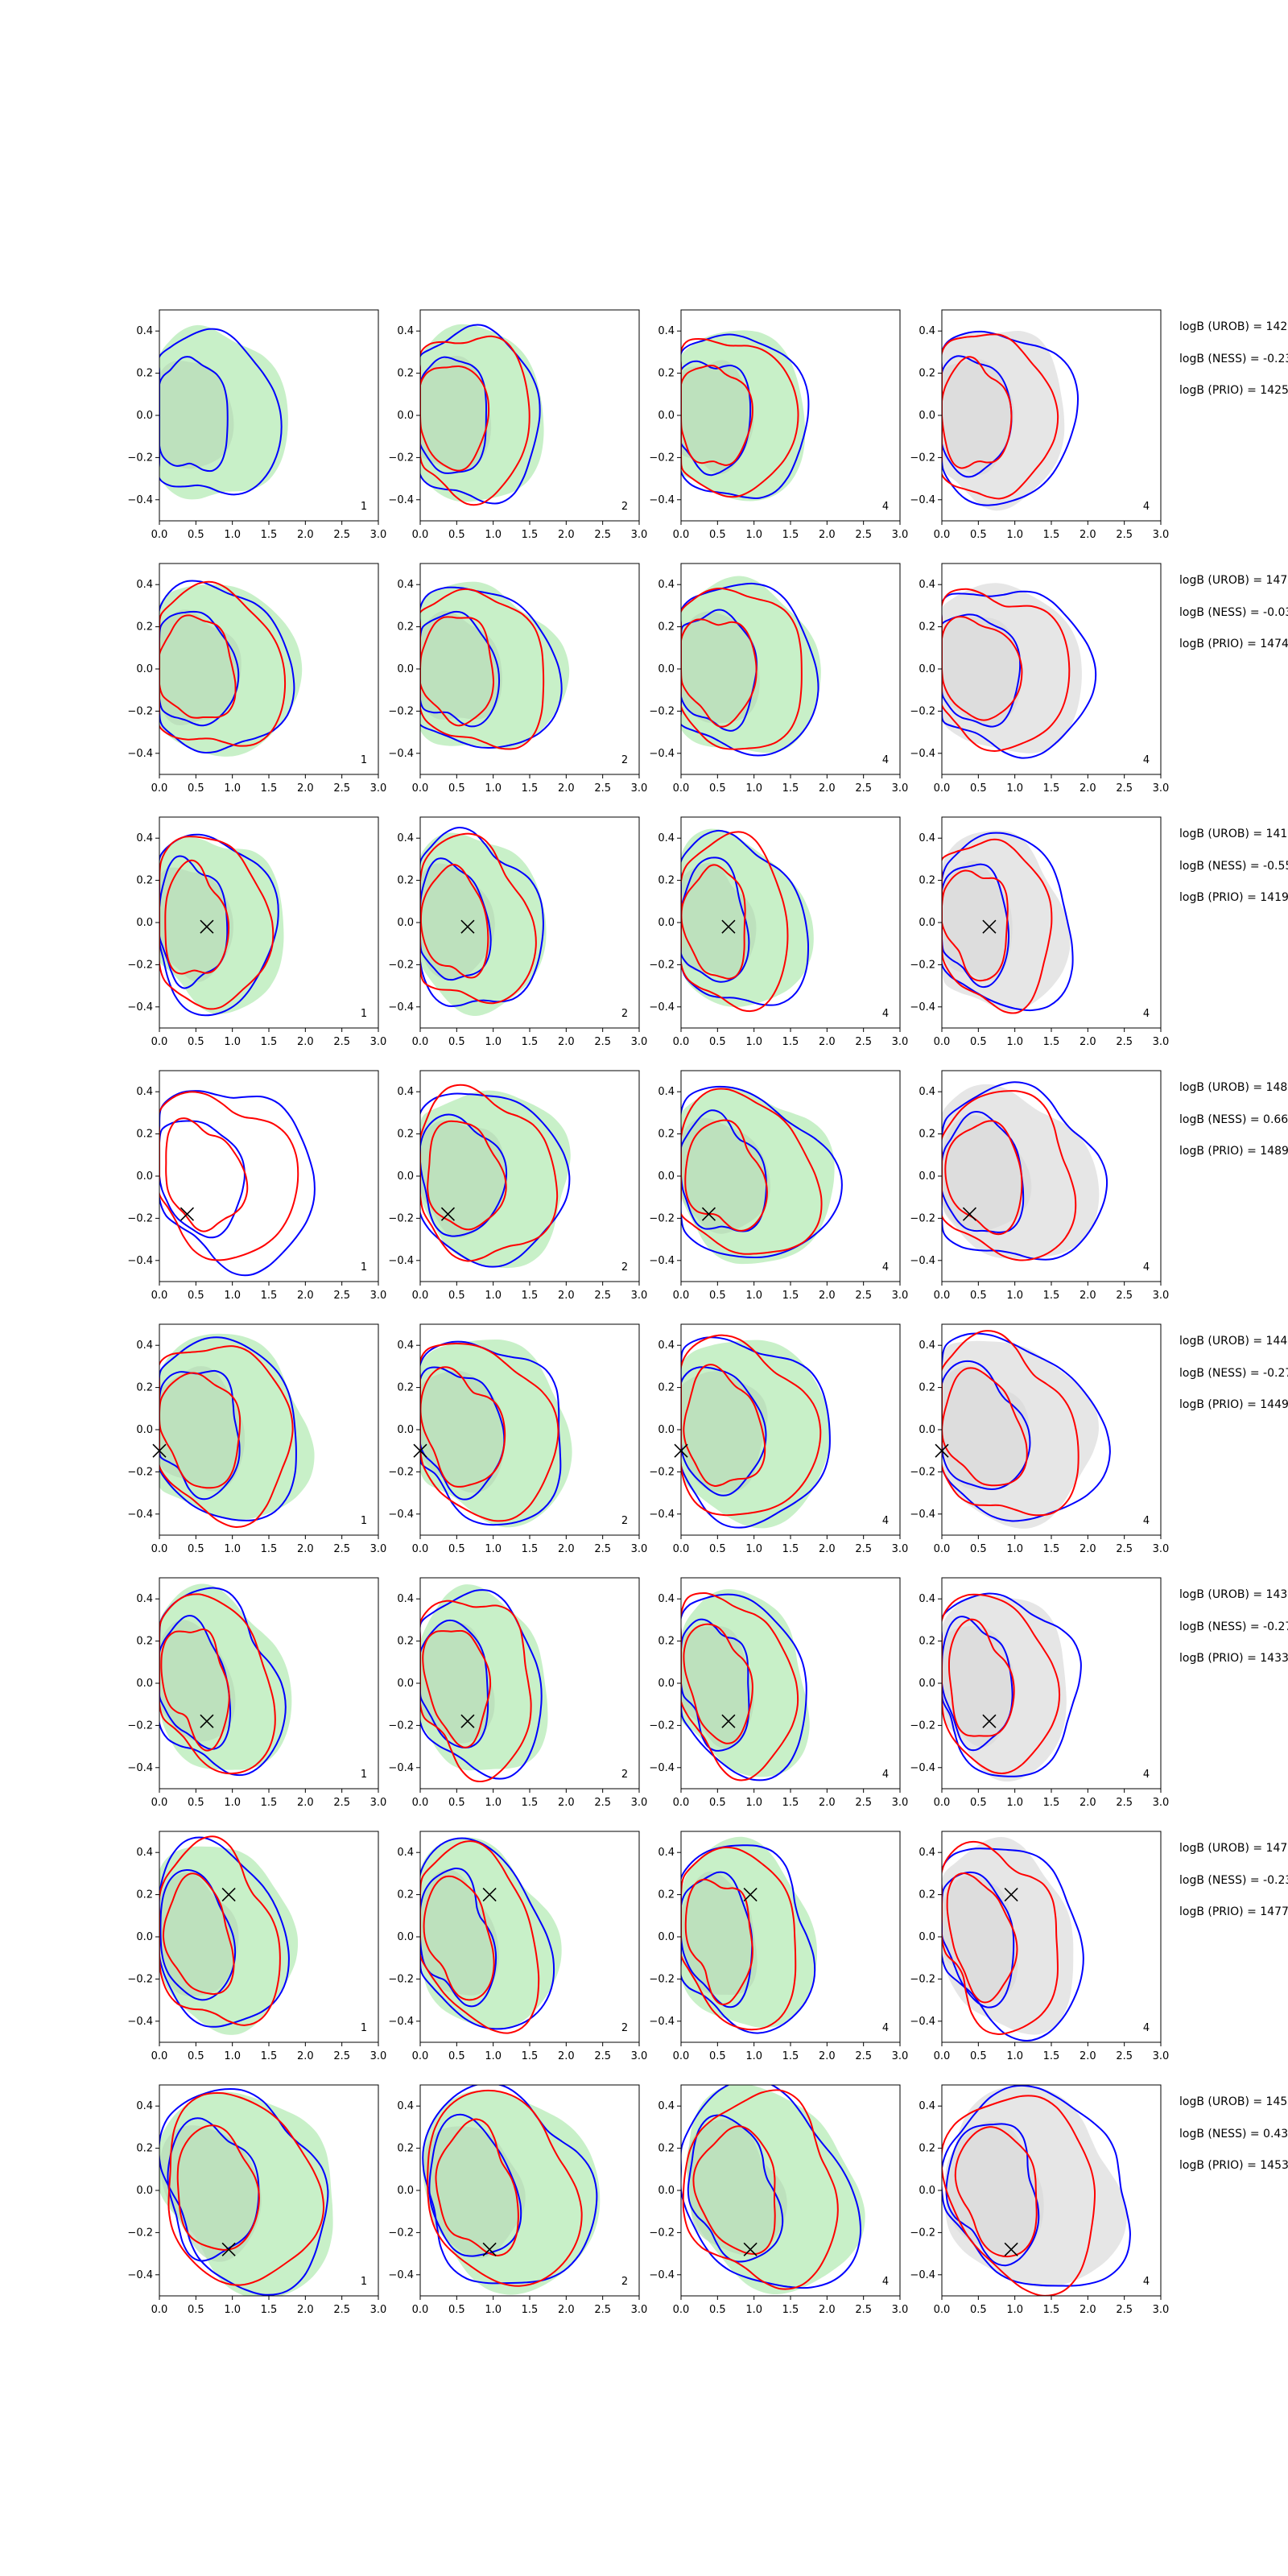  Describe the element at coordinates (1233, 1626) in the screenshot. I see `logb-ness: logB (NESS) = -0.27` at that location.